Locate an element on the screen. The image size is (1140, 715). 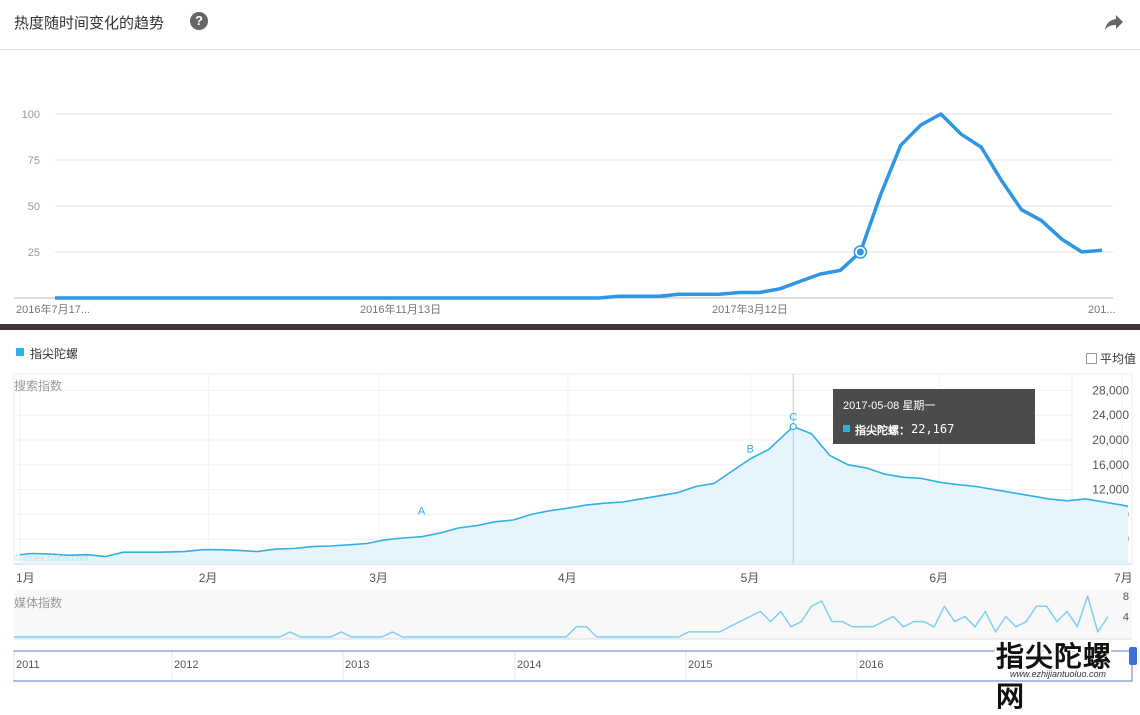
peak-marker is located at coordinates (860, 252).